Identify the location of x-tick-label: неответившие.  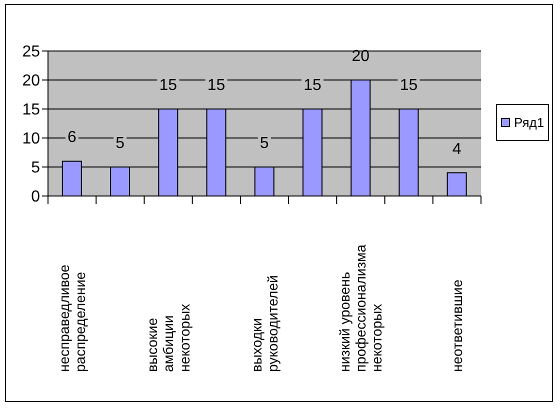
(456, 325).